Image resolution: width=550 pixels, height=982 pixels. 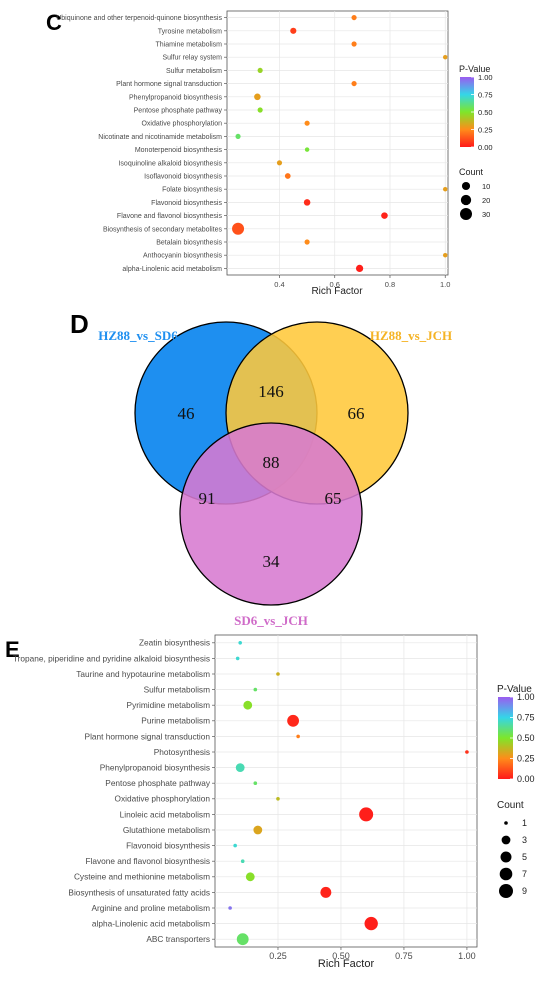 What do you see at coordinates (169, 705) in the screenshot?
I see `category-label: Pyrimidine metabolism` at bounding box center [169, 705].